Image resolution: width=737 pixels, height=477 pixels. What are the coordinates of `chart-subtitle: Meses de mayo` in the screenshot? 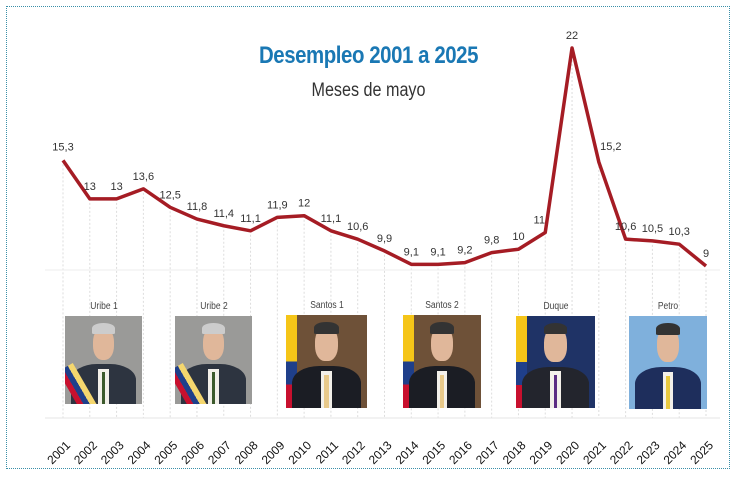 It's located at (368, 90).